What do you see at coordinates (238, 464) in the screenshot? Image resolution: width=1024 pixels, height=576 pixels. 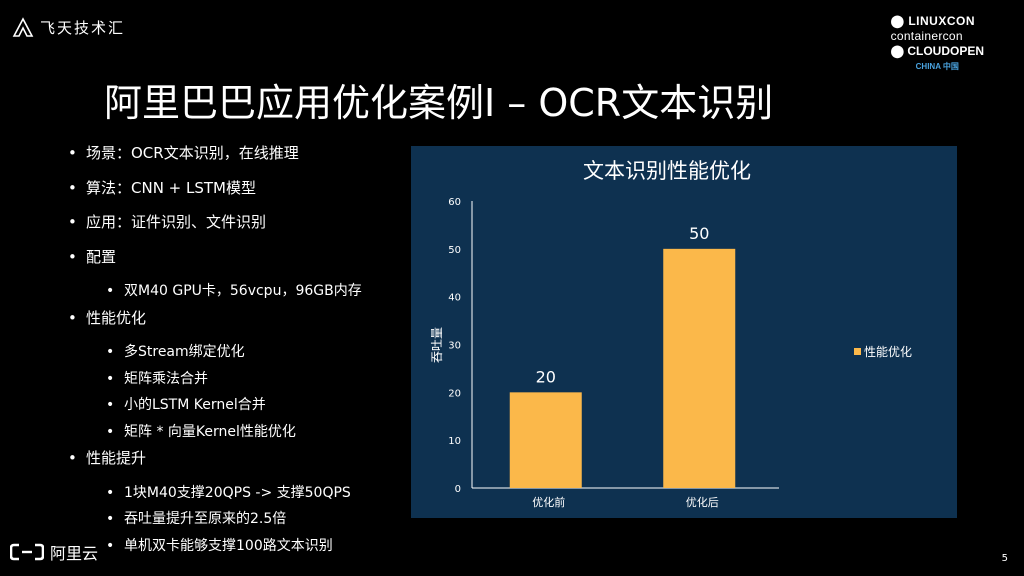 I see `bullet-item: 性能提升` at bounding box center [238, 464].